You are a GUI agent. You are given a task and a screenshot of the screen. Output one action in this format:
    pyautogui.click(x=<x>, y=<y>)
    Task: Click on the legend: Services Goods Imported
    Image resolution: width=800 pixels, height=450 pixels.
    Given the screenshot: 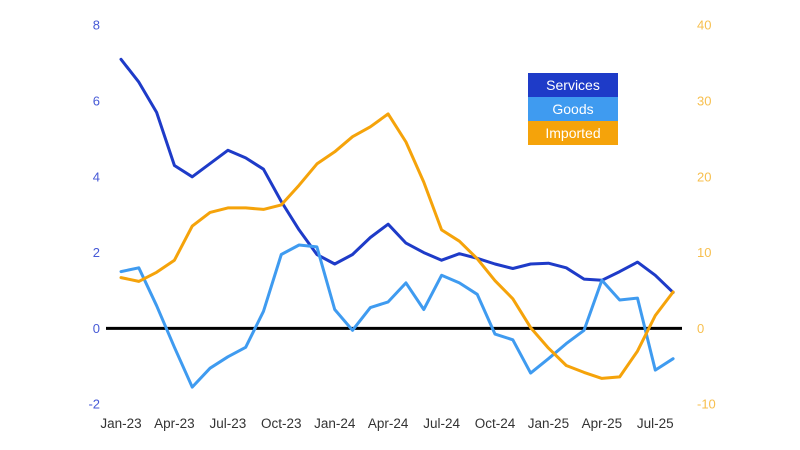 What is the action you would take?
    pyautogui.click(x=573, y=109)
    